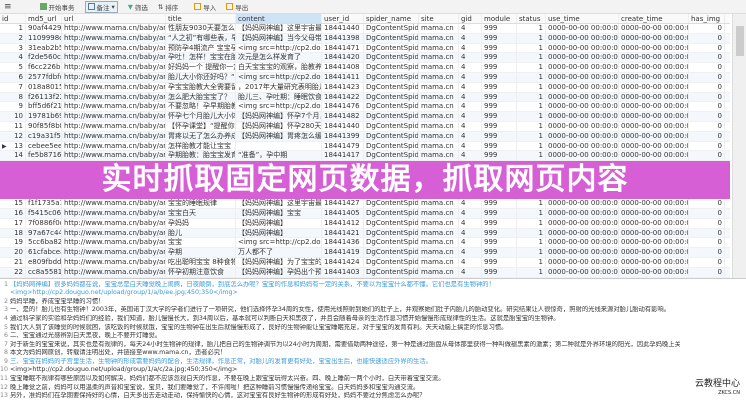 The width and height of the screenshot is (746, 401). Describe the element at coordinates (280, 97) in the screenshot. I see `cell-content: 胎儿三、孕吐期：睡眠饮食，平` at that location.